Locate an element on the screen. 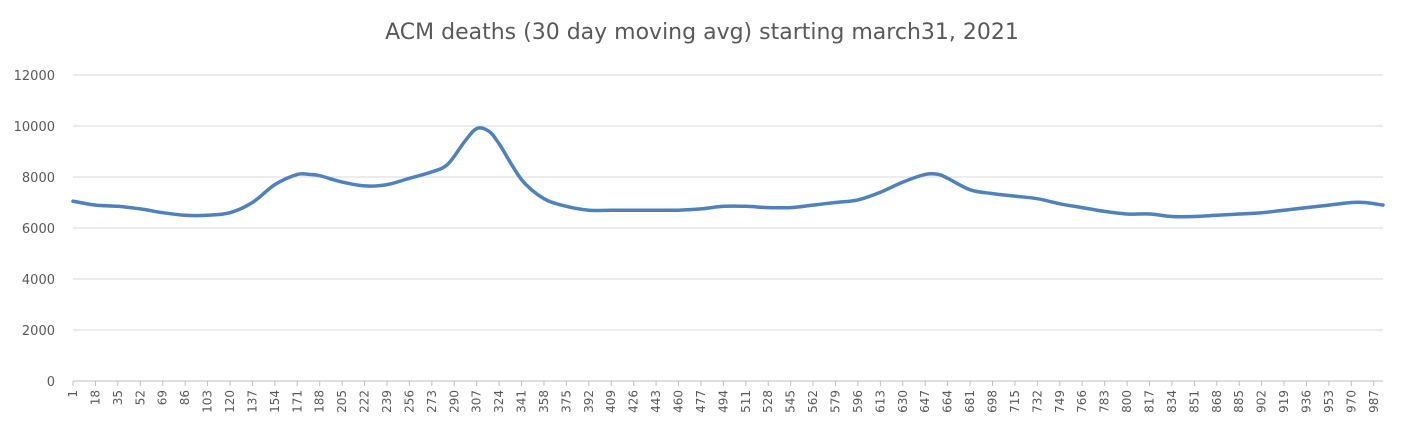  x-tick-label: 817 is located at coordinates (1149, 401).